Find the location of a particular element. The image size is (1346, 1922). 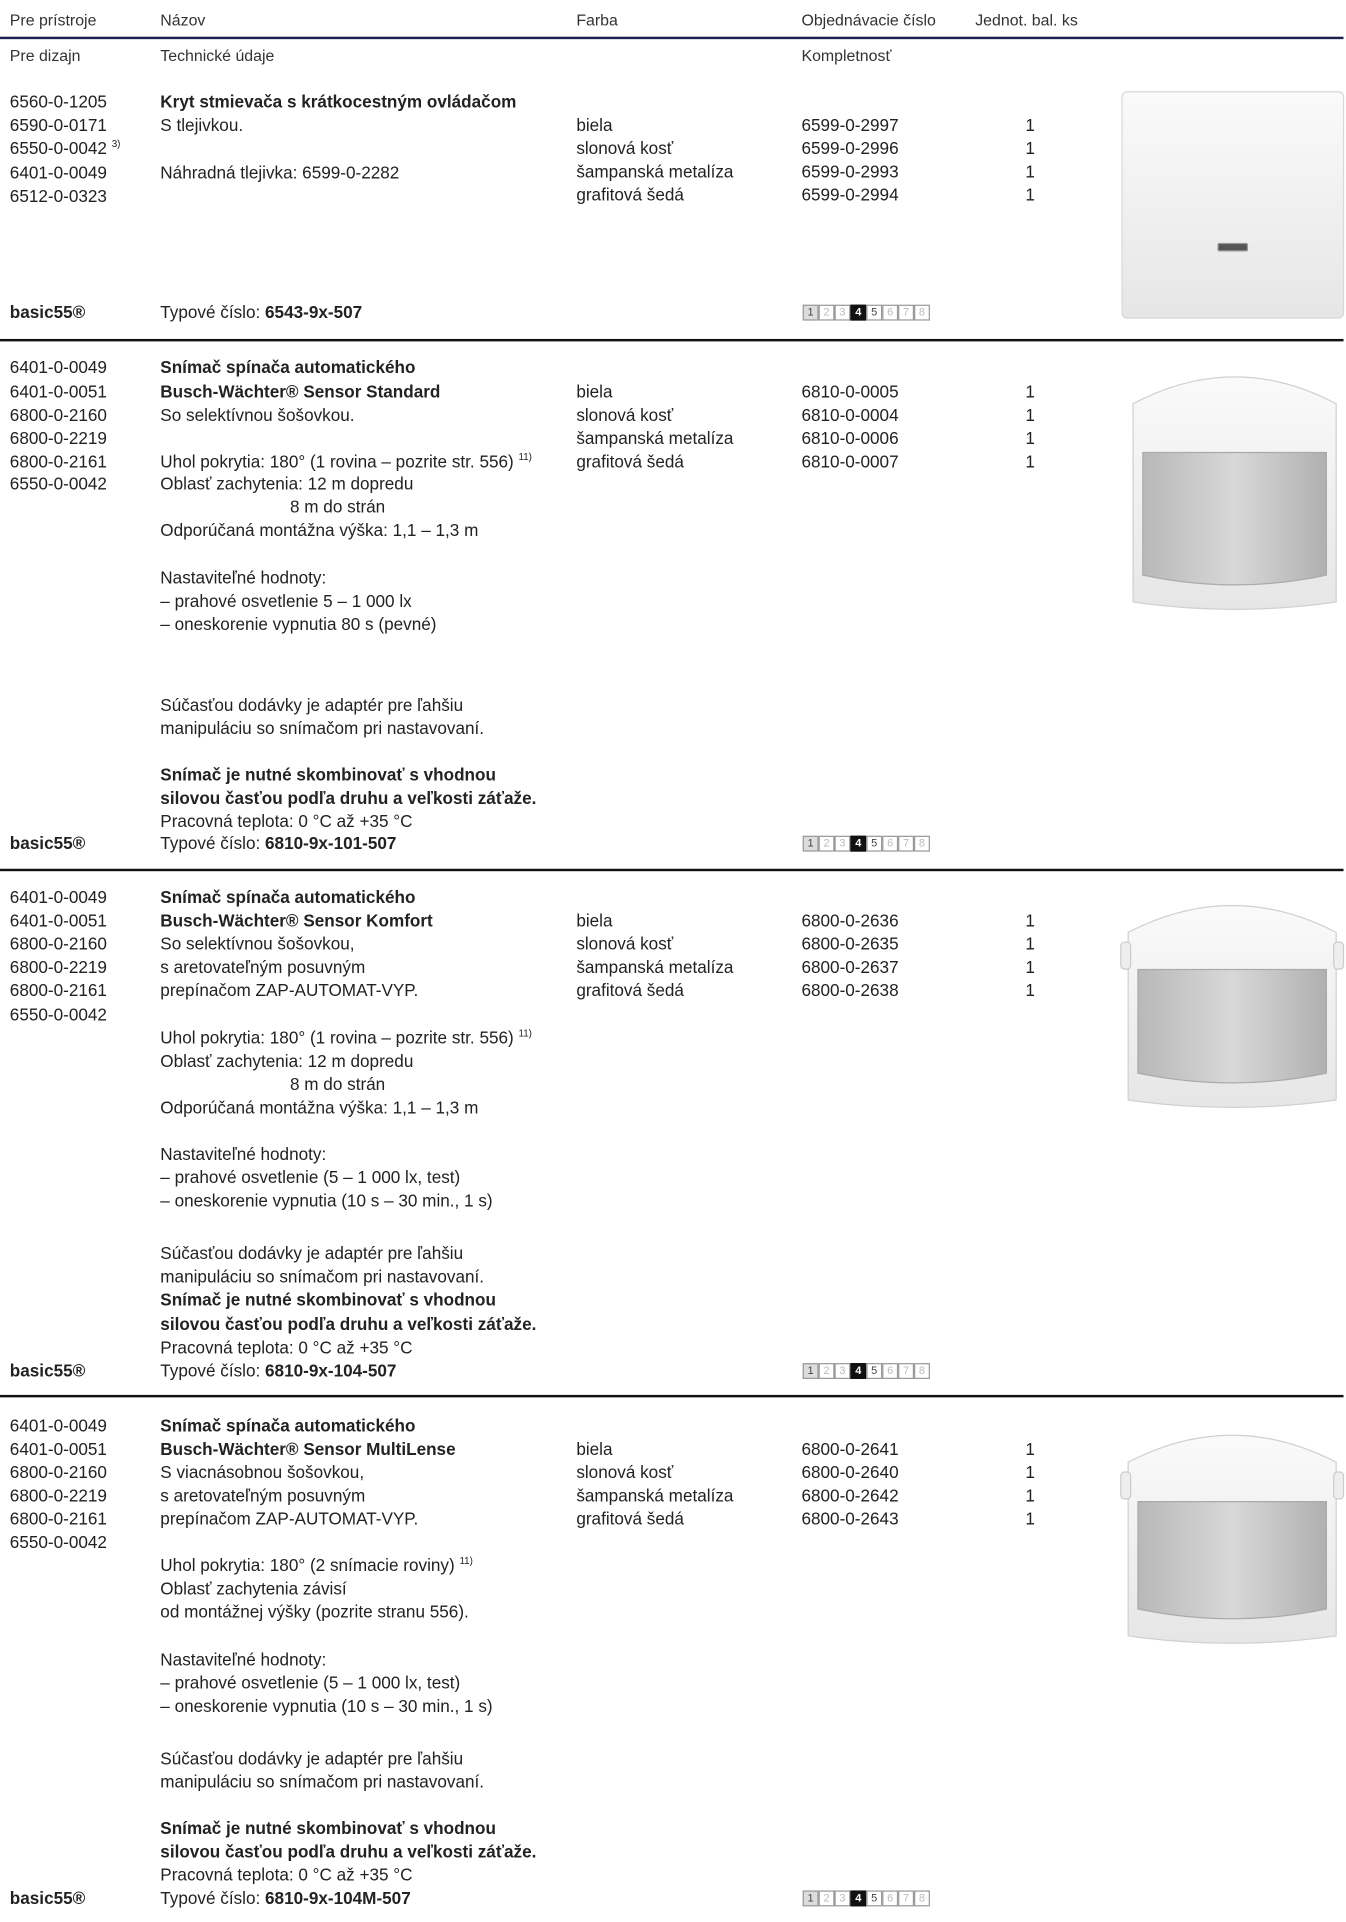

column-header: Jednot. bal. ks is located at coordinates (1026, 20).